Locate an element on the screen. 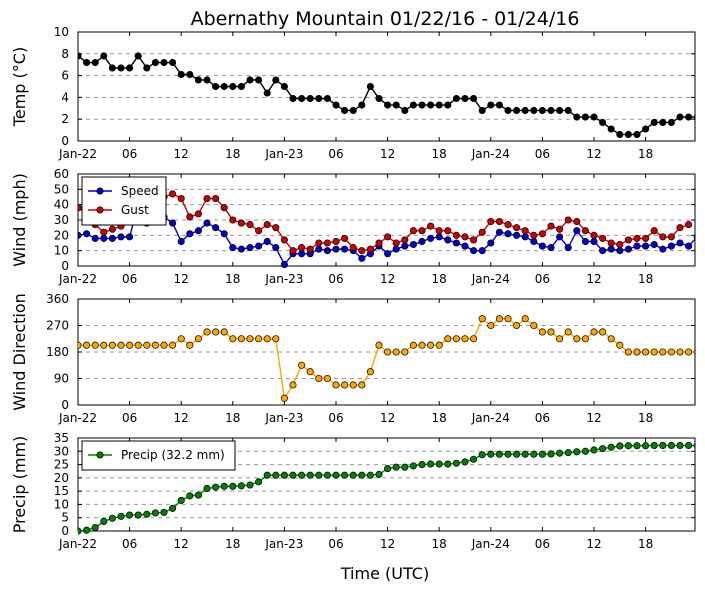 The image size is (705, 593). legend-swatch-marker is located at coordinates (100, 210).